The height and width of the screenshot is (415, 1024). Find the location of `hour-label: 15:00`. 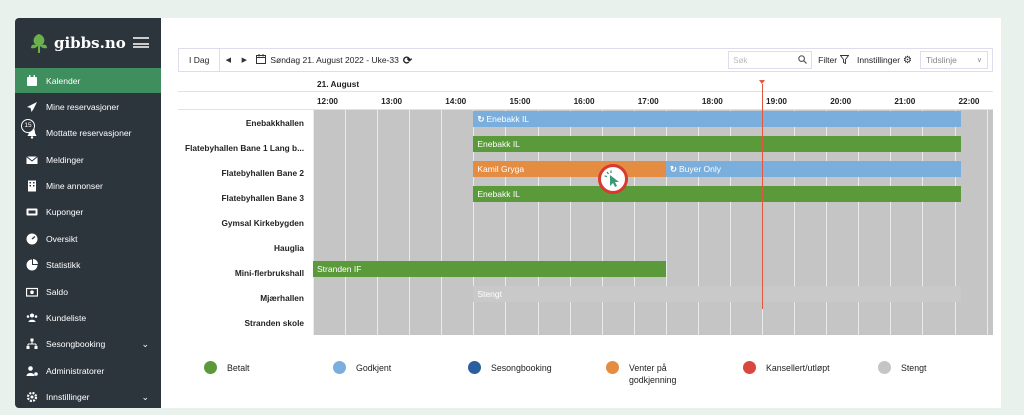

hour-label: 15:00 is located at coordinates (520, 101).